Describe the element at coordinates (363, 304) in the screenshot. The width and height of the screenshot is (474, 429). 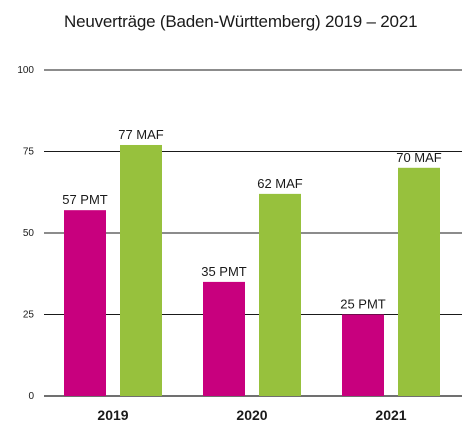
I see `data-label-2021-1: 25 PMT` at that location.